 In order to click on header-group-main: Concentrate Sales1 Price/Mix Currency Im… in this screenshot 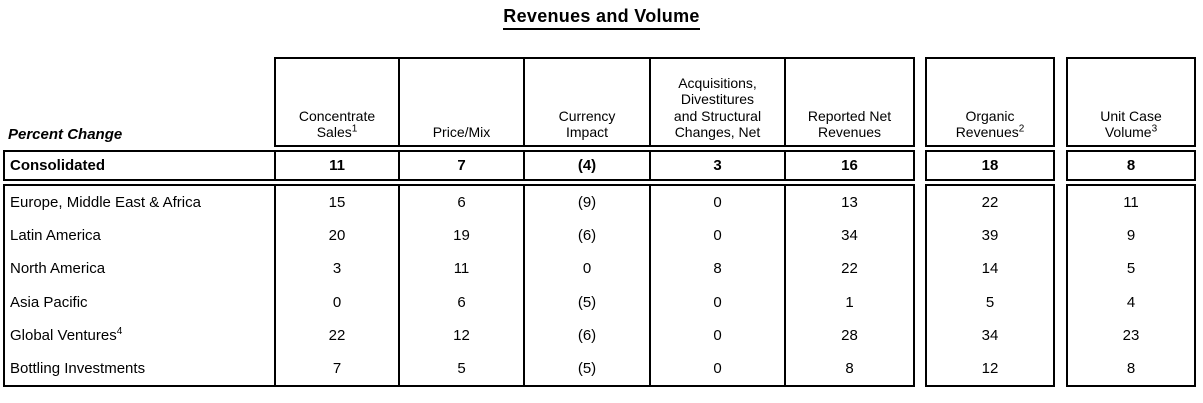, I will do `click(594, 102)`.